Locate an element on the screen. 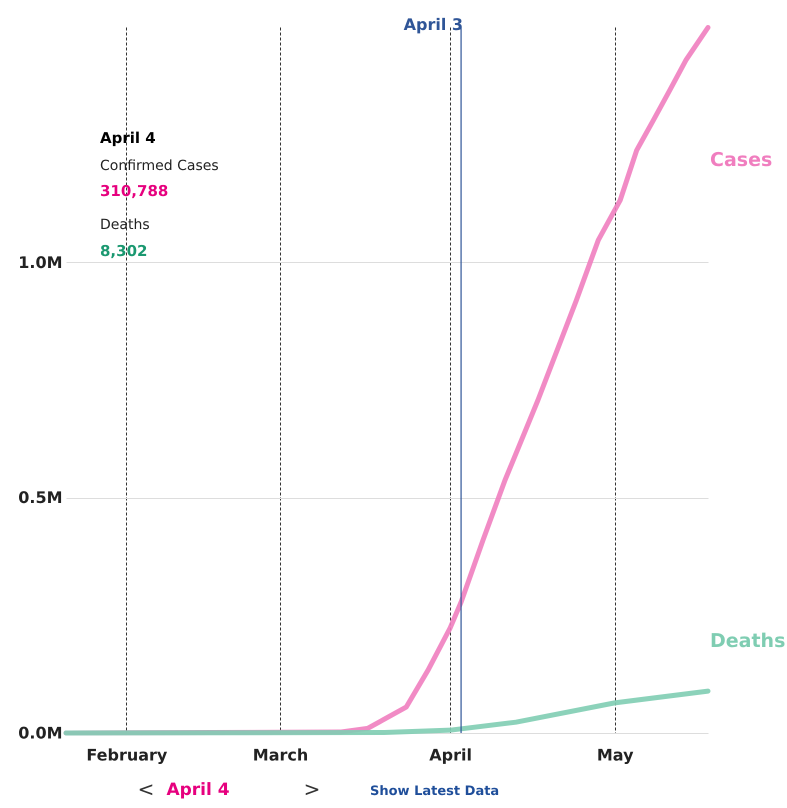  annotation: Confirmed Cases is located at coordinates (159, 166).